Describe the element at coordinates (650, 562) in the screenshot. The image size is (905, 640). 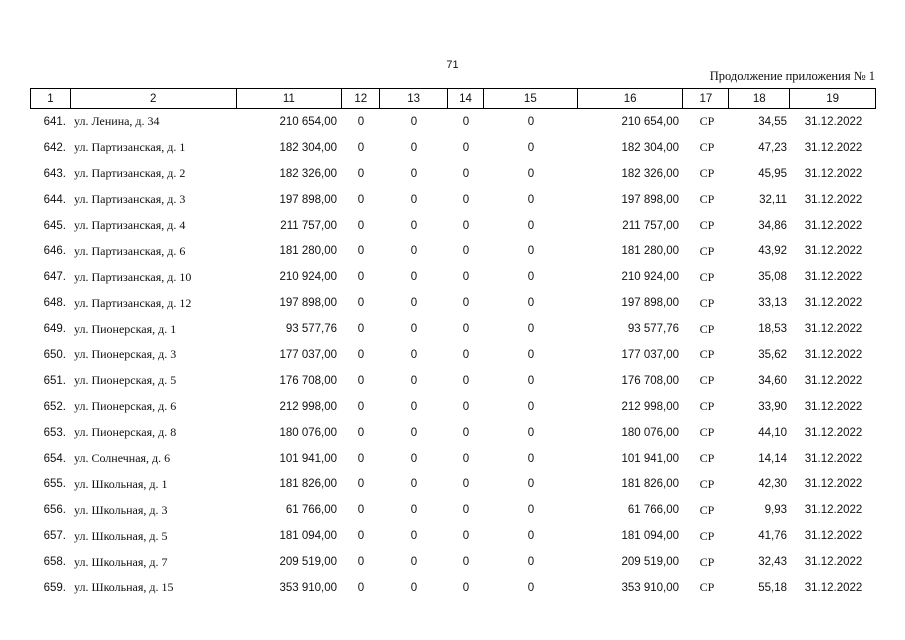
I see `cell-amount-col-16: 209 519,00` at that location.